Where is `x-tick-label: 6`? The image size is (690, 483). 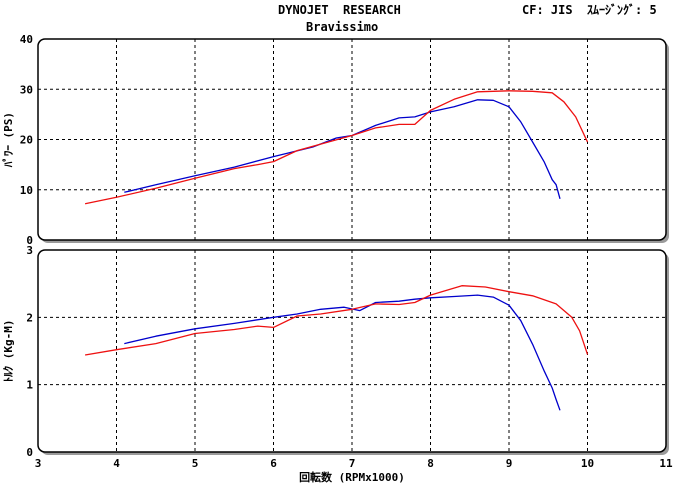
x-tick-label: 6 is located at coordinates (273, 463).